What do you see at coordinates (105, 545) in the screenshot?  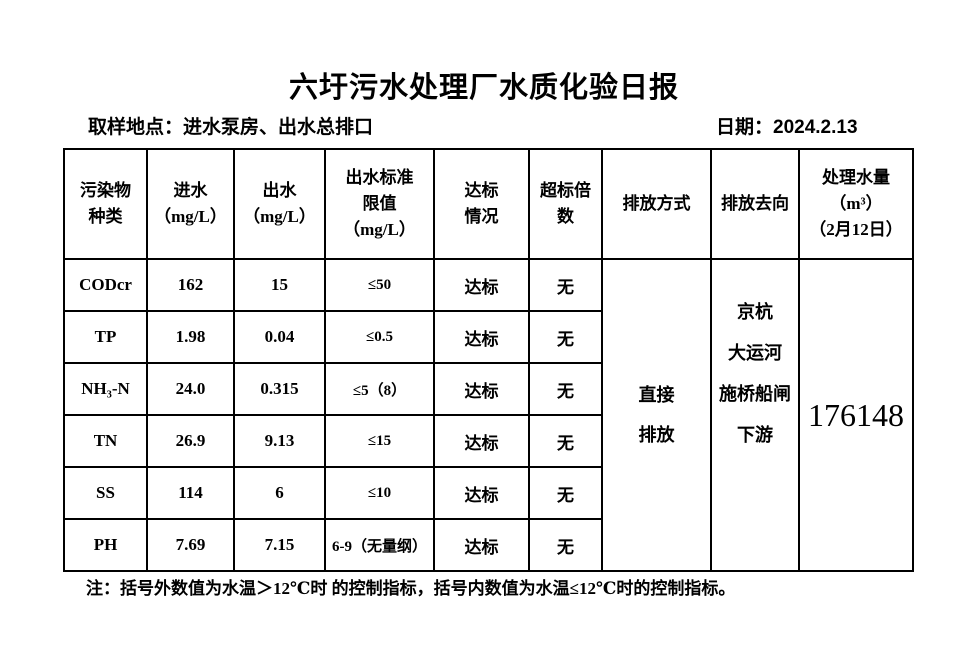 I see `pollutant-cell: PH` at bounding box center [105, 545].